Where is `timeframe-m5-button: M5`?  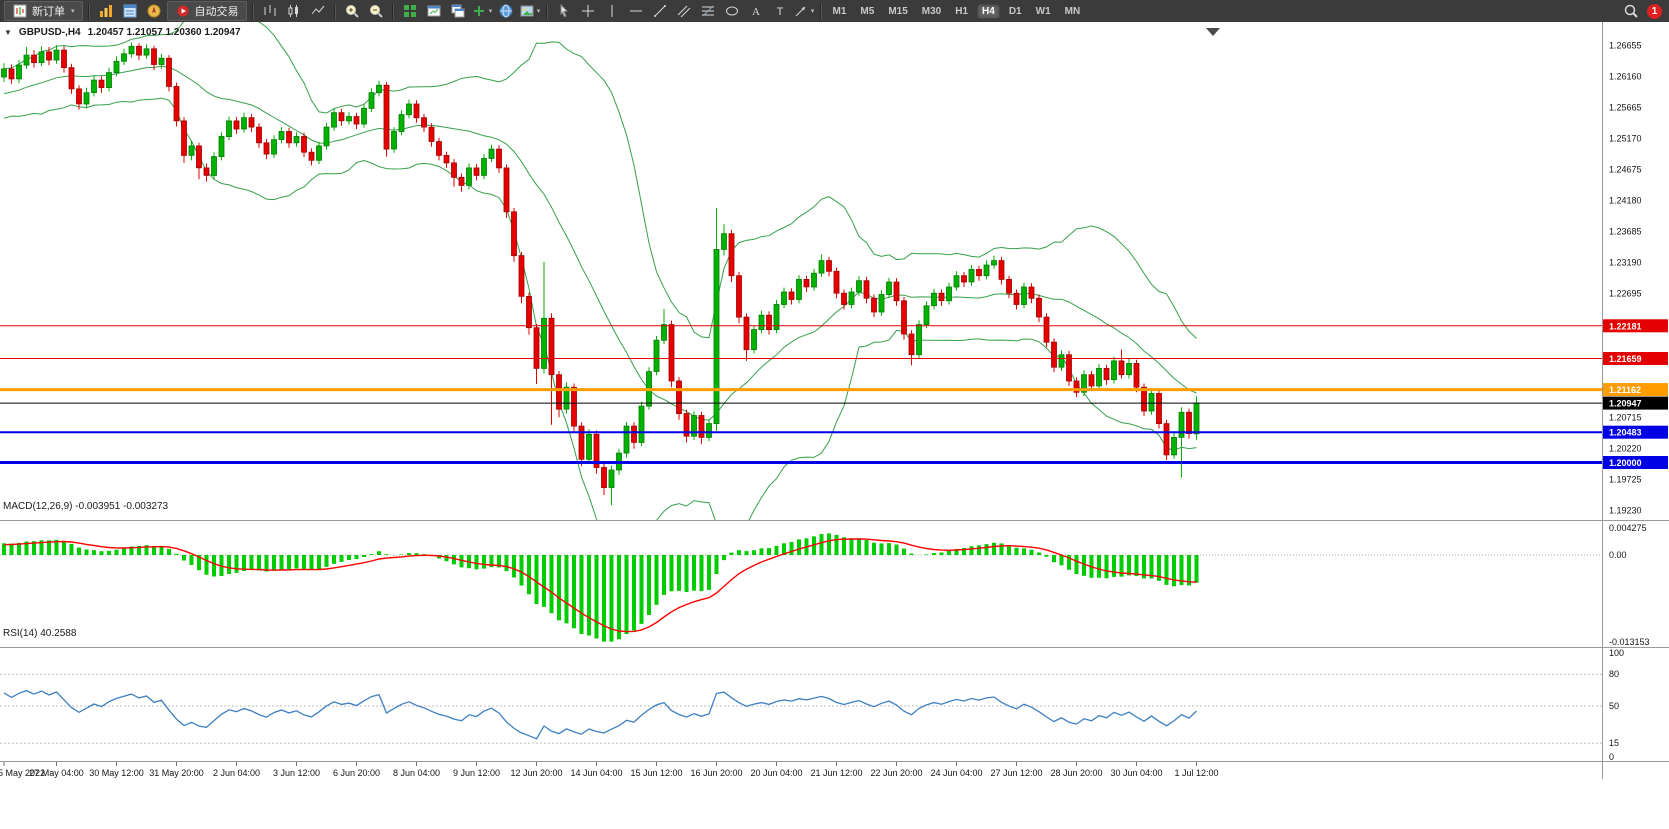 timeframe-m5-button: M5 is located at coordinates (867, 11).